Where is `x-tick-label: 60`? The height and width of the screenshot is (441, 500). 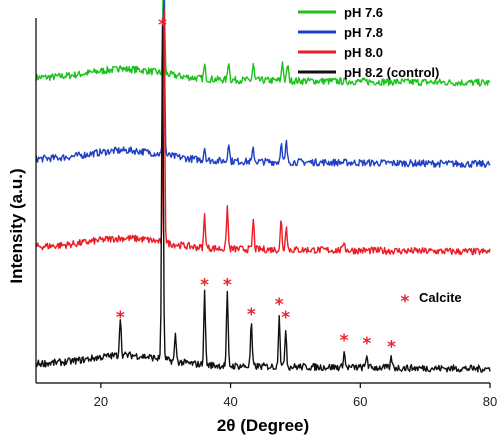
x-tick-label: 60 is located at coordinates (360, 401).